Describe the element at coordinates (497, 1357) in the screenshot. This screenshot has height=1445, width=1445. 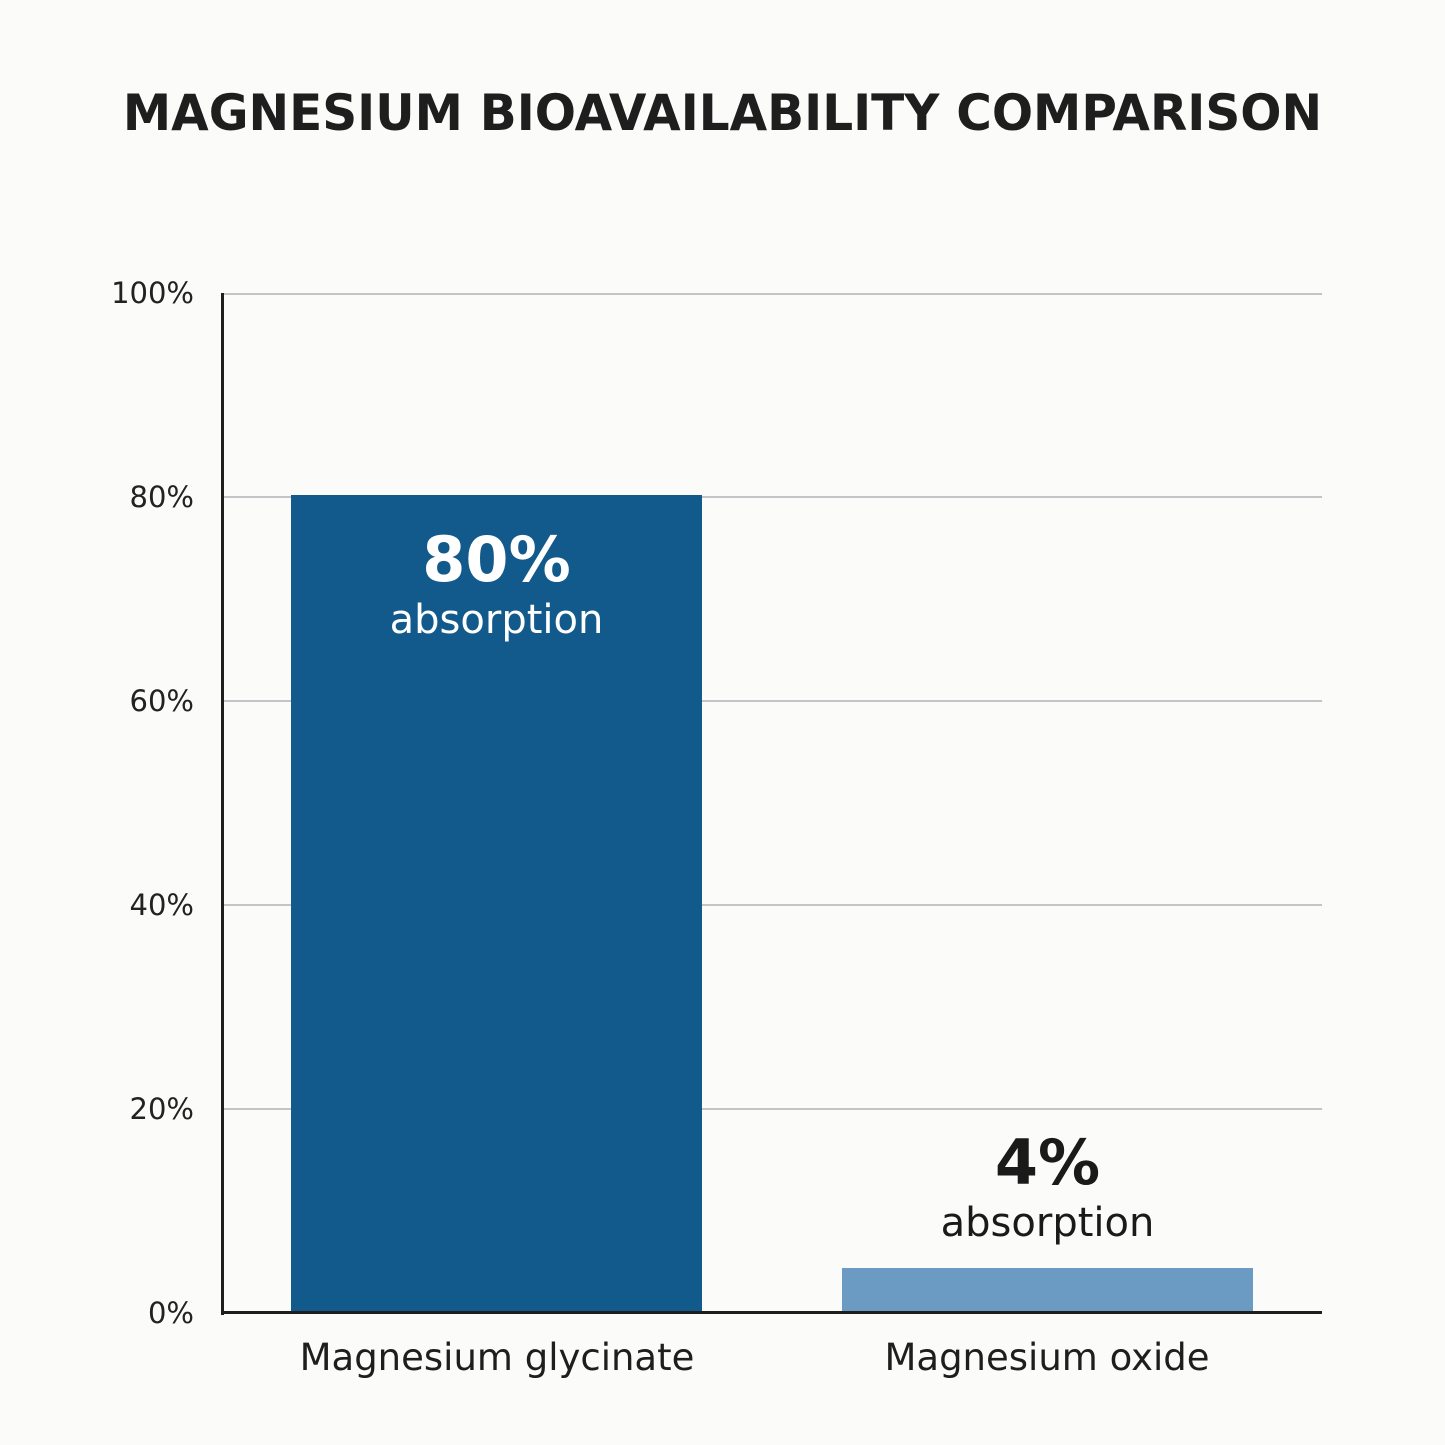
I see `x-category-glycinate: Magnesium glycinate` at that location.